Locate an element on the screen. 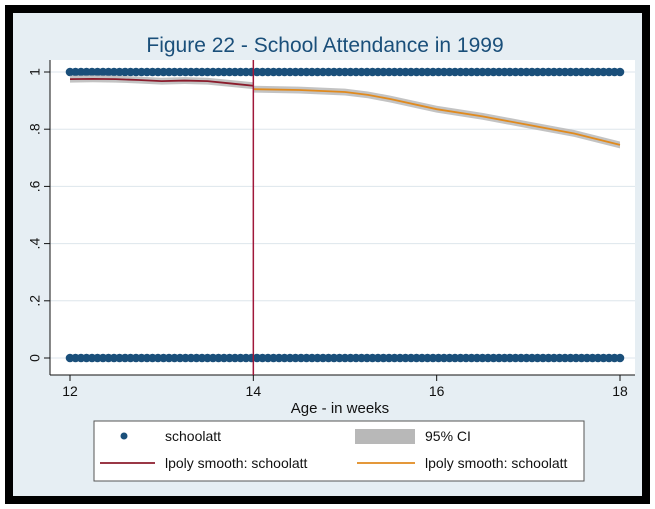  legend-symbol-points is located at coordinates (124, 436).